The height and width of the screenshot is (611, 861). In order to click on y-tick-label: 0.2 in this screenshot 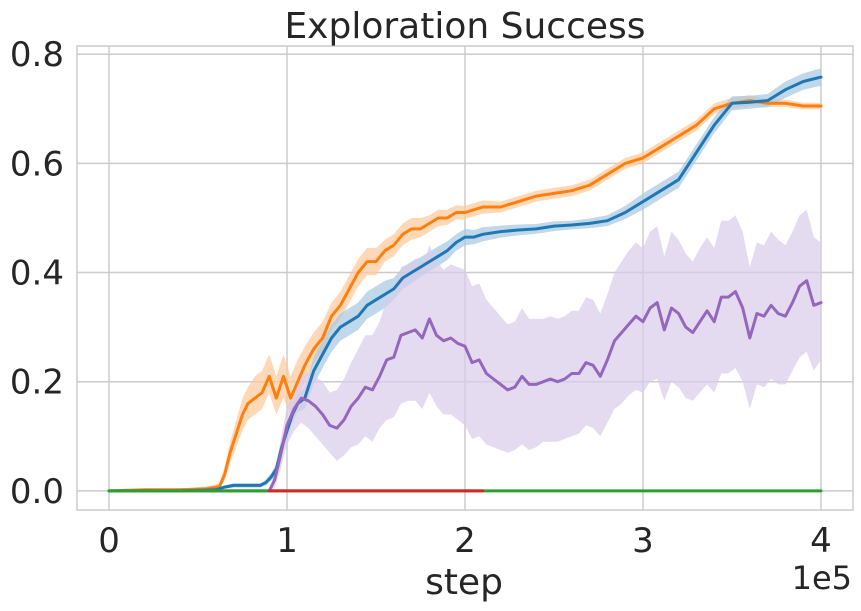, I will do `click(37, 383)`.